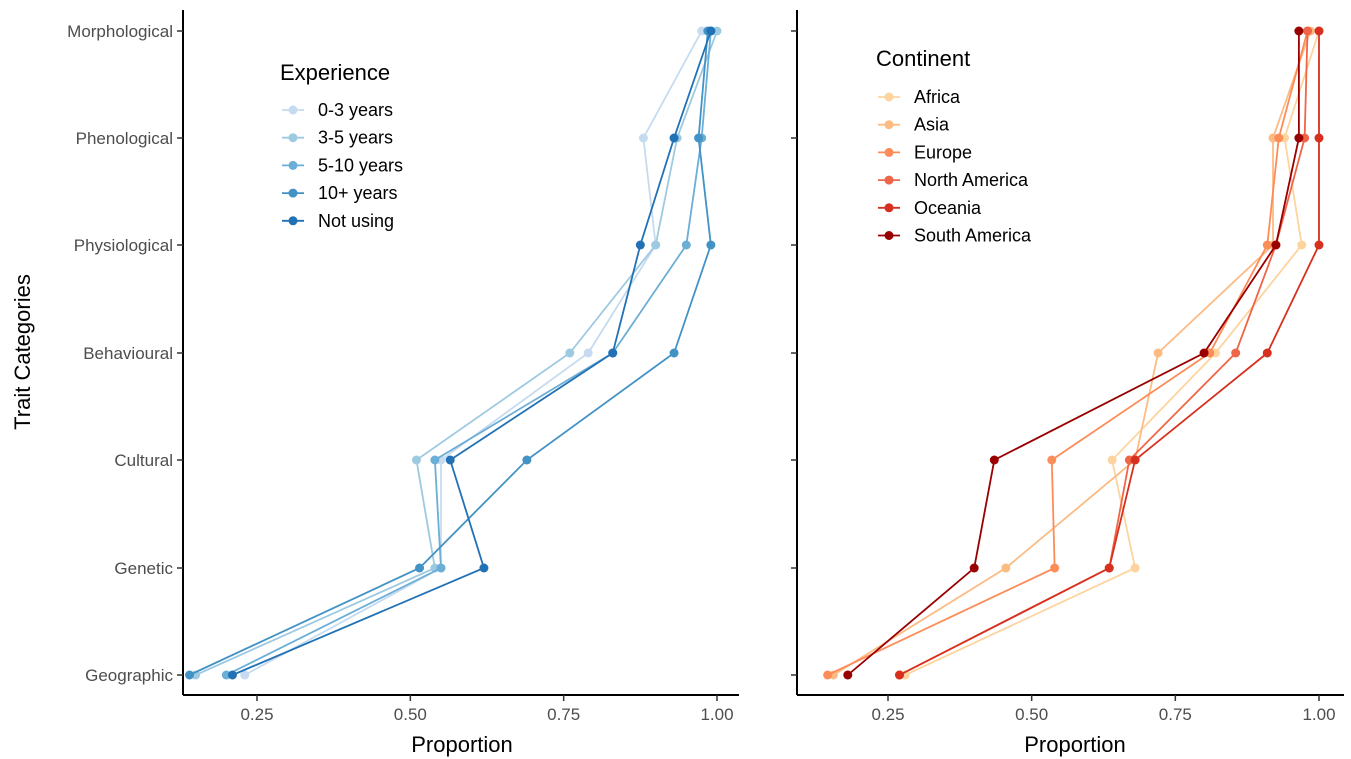 The image size is (1351, 759). Describe the element at coordinates (124, 138) in the screenshot. I see `y-tick-label: Phenological` at that location.